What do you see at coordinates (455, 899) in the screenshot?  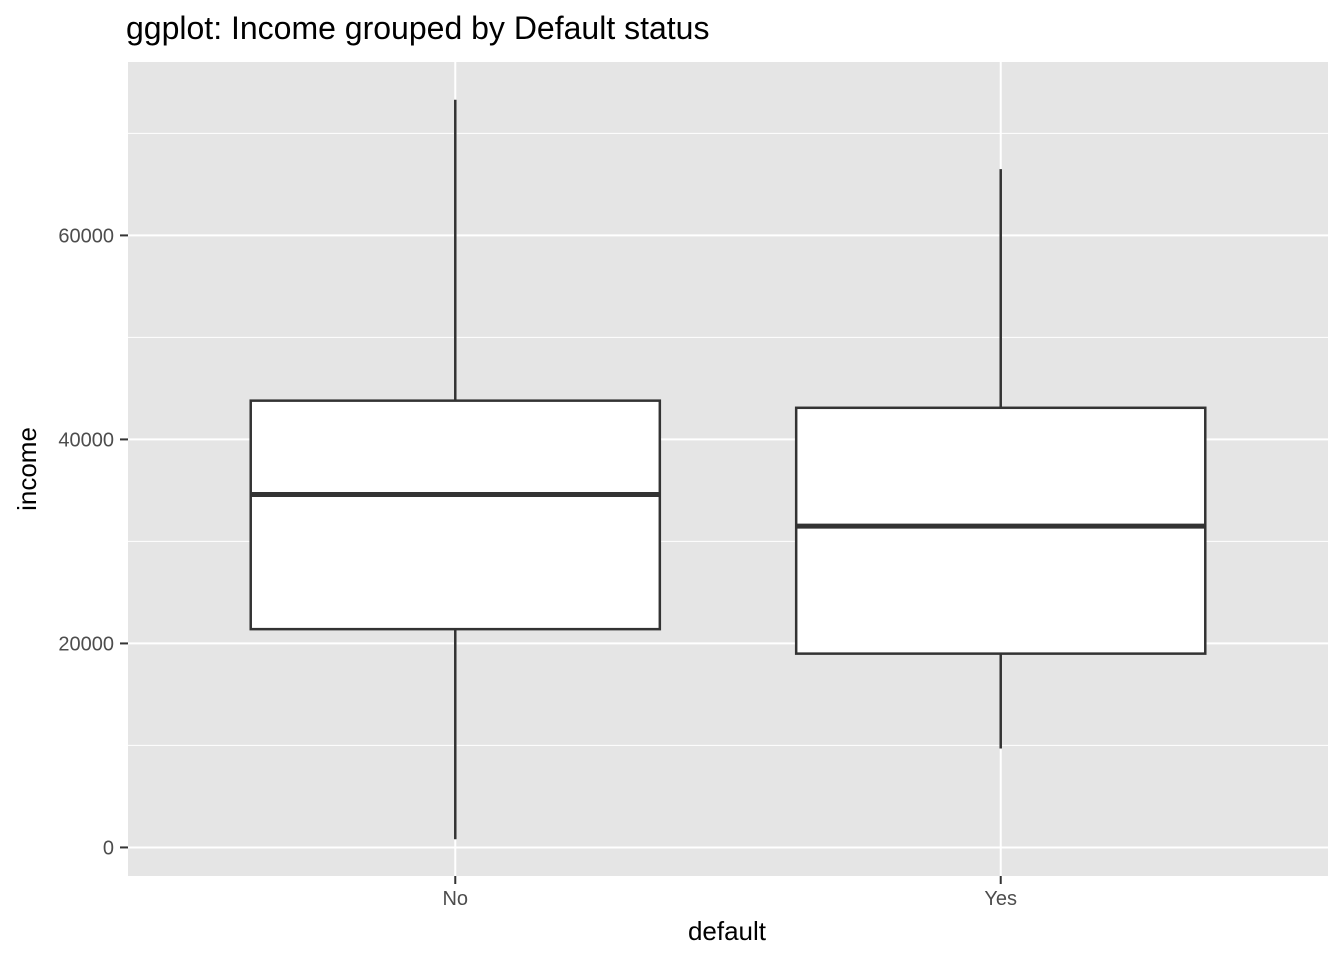 I see `x-tick-label: No` at bounding box center [455, 899].